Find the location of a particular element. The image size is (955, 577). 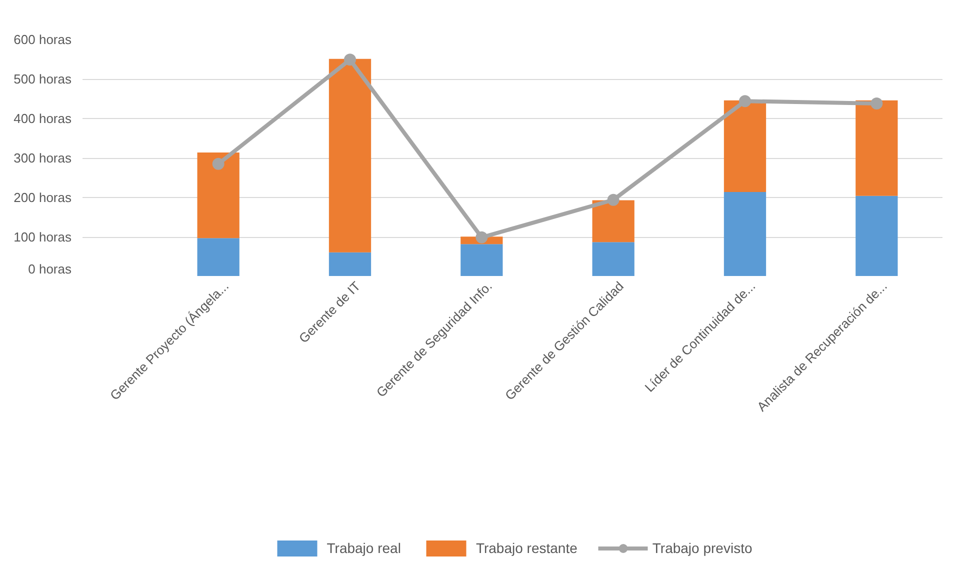

y-tick-label: 500 horas is located at coordinates (43, 79).